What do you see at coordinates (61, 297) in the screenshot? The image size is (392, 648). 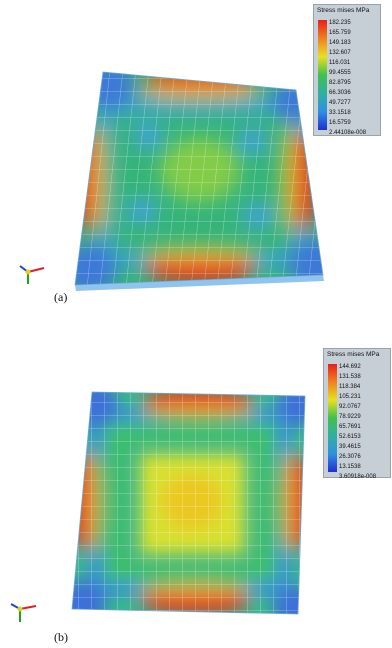 I see `figure-caption-a: (a)` at bounding box center [61, 297].